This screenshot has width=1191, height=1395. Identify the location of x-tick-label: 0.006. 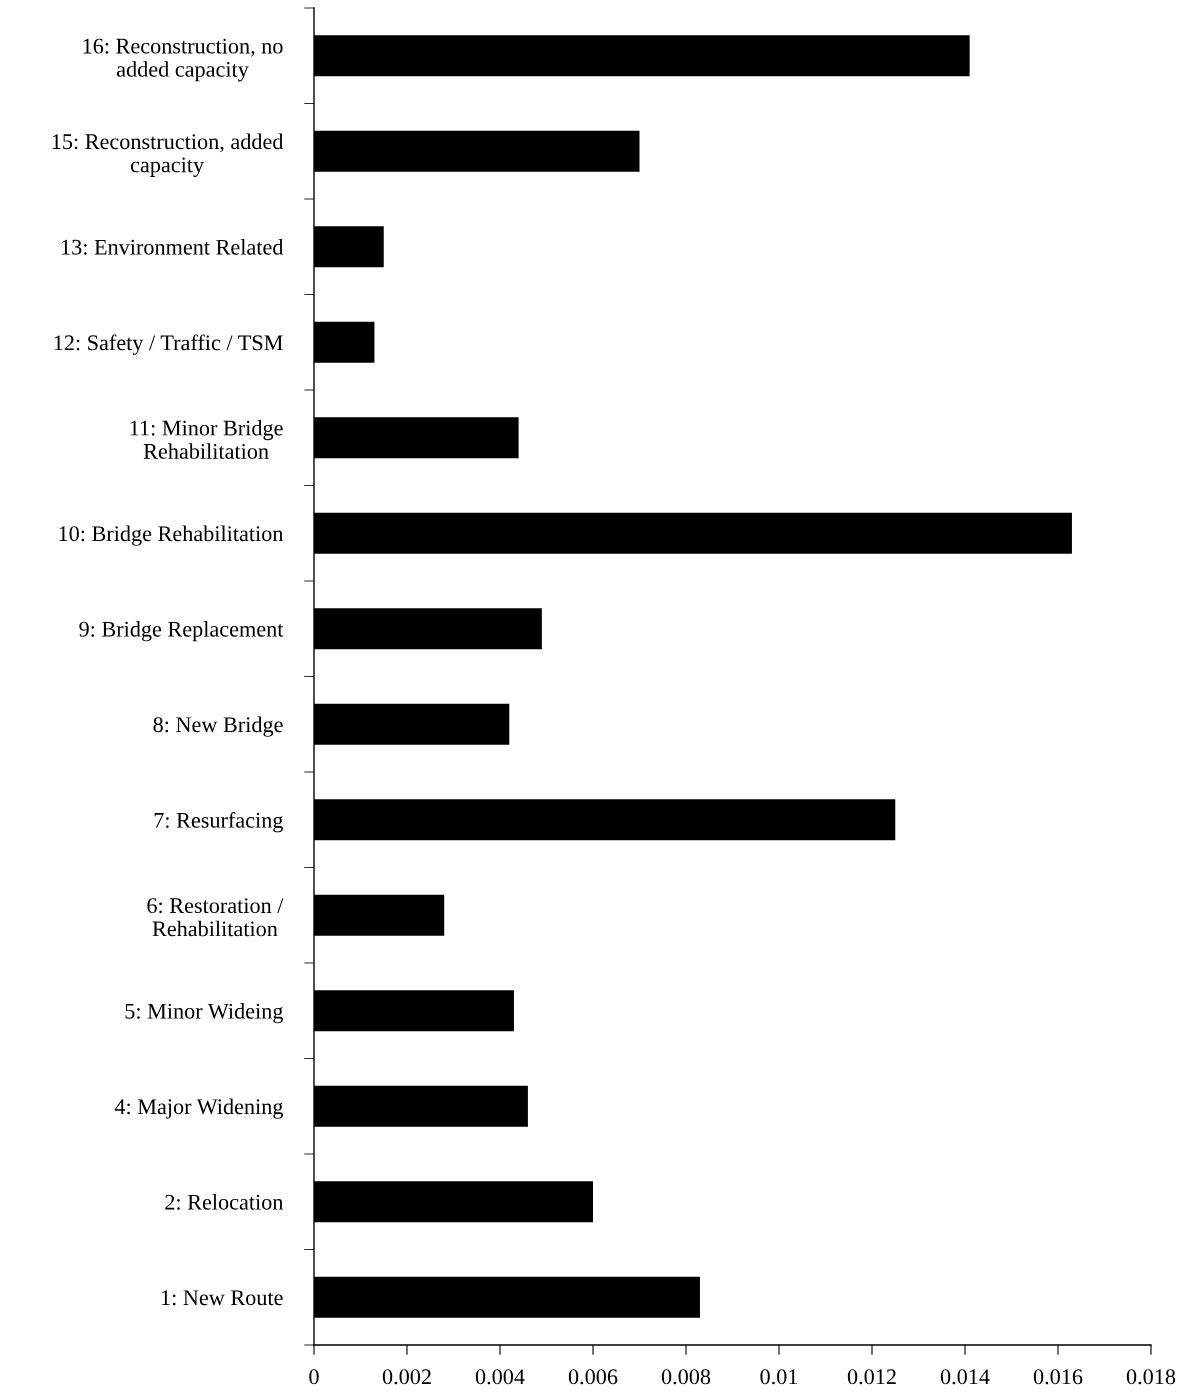
(593, 1377).